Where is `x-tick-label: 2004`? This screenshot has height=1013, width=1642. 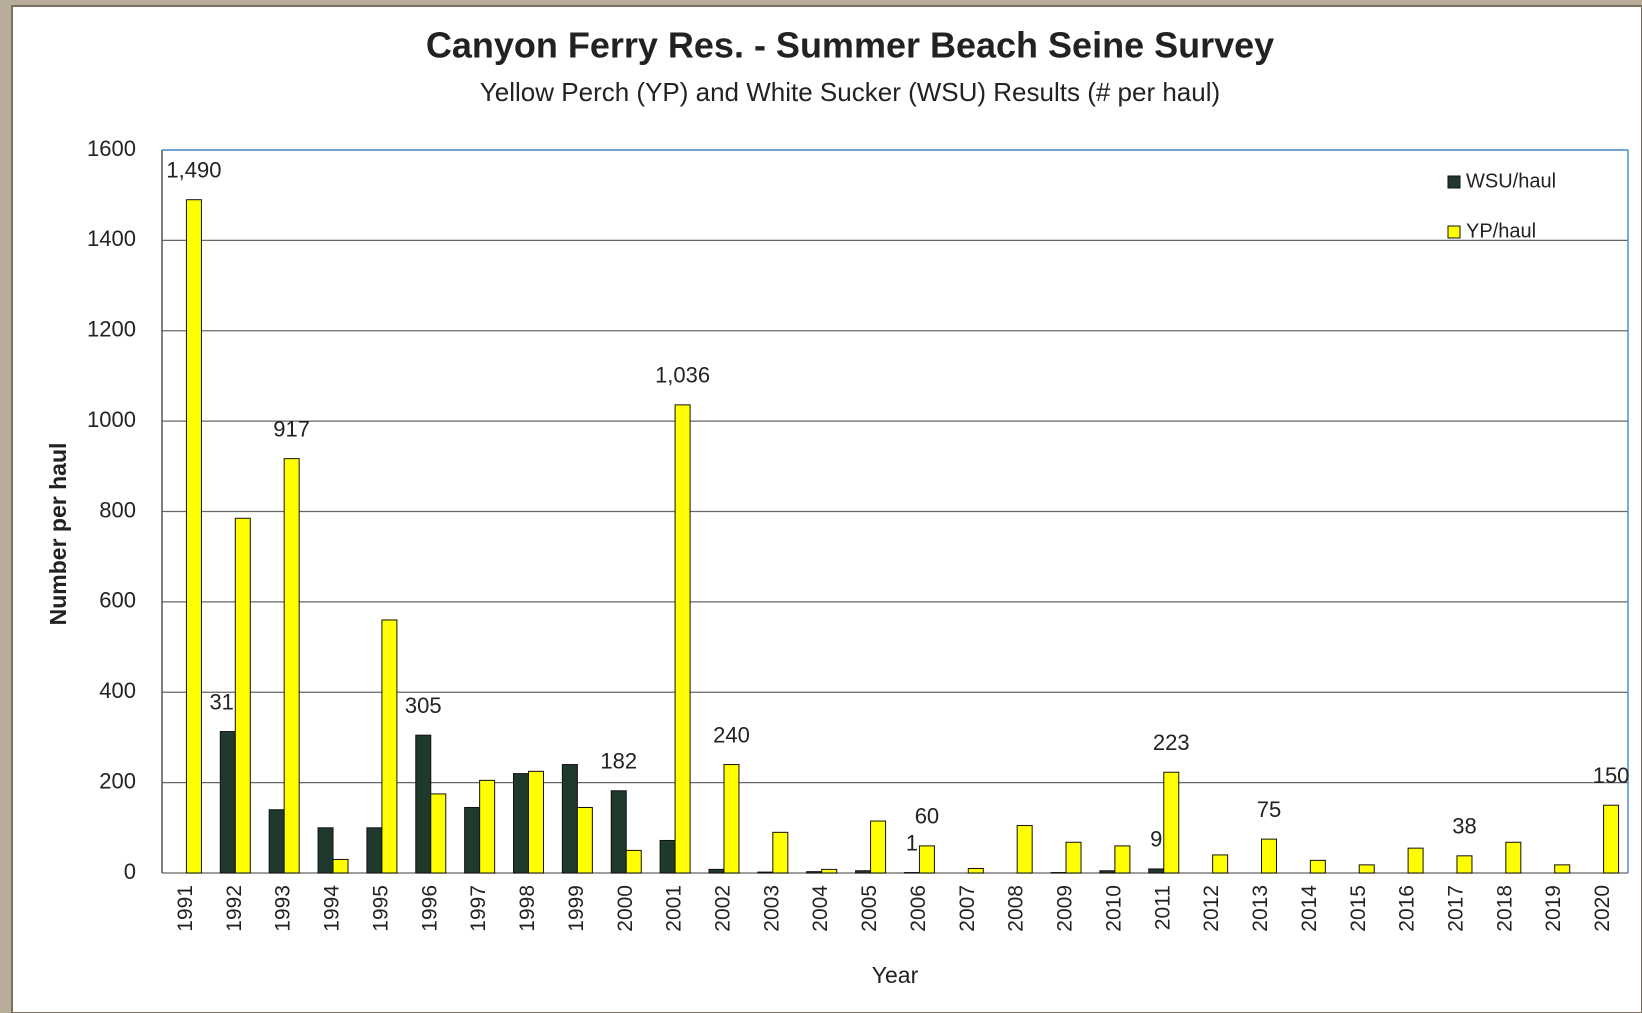 x-tick-label: 2004 is located at coordinates (820, 908).